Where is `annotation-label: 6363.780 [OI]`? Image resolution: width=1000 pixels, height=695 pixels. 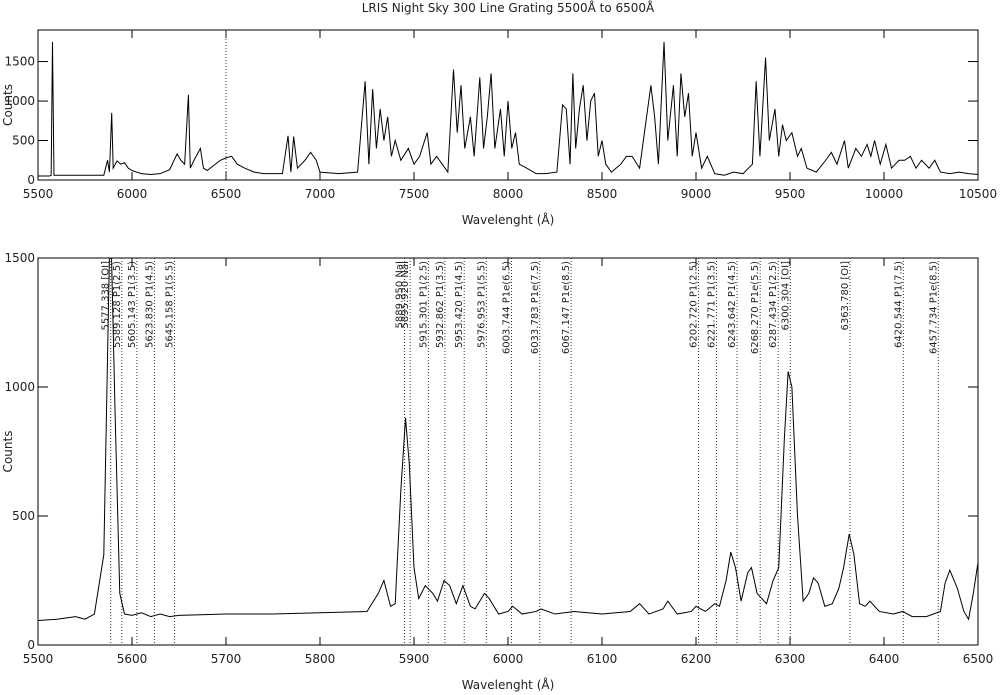
annotation-label: 6363.780 [OI] is located at coordinates (845, 296).